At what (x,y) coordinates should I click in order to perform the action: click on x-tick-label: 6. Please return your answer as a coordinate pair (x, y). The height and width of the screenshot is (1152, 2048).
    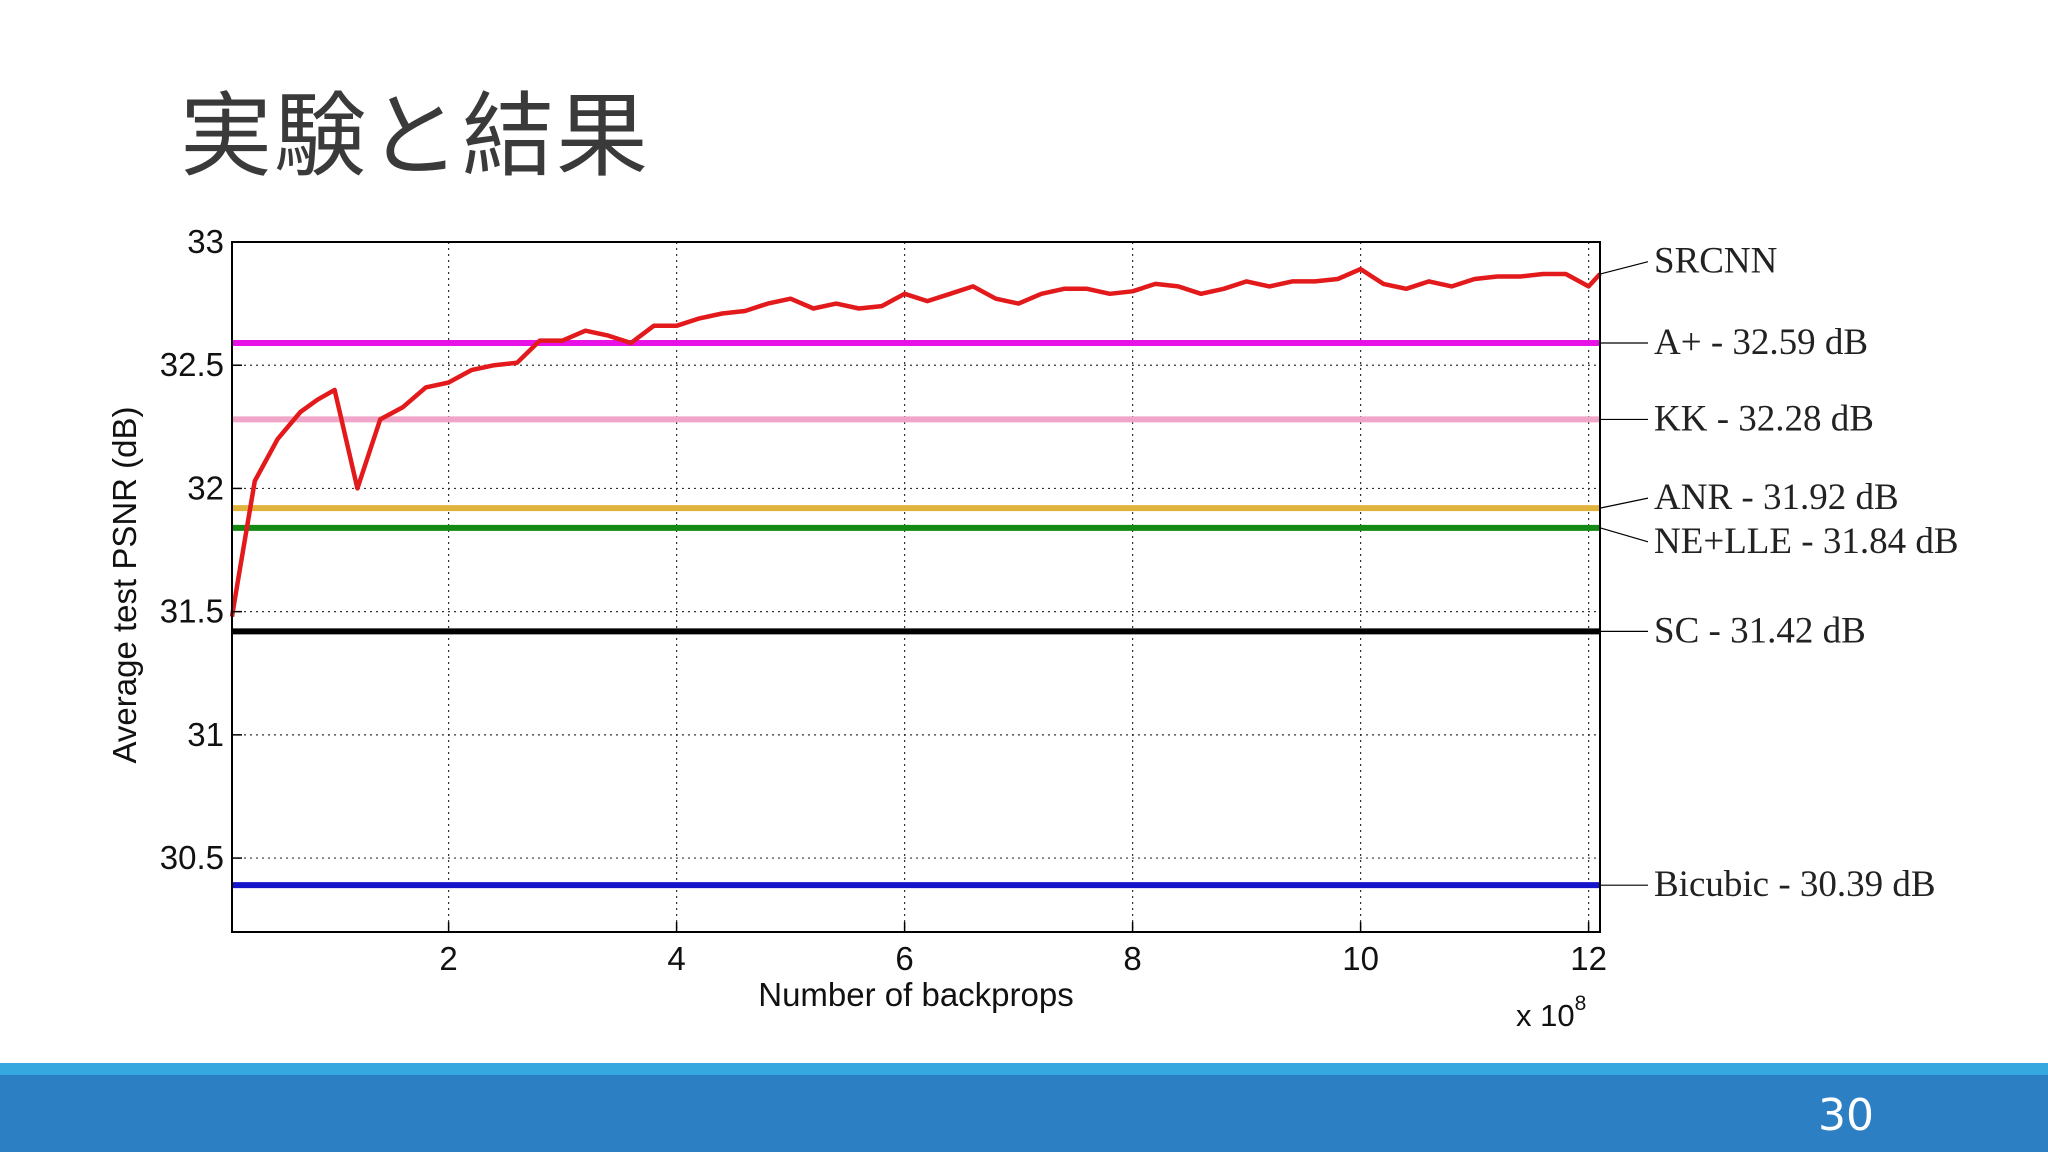
    Looking at the image, I should click on (904, 958).